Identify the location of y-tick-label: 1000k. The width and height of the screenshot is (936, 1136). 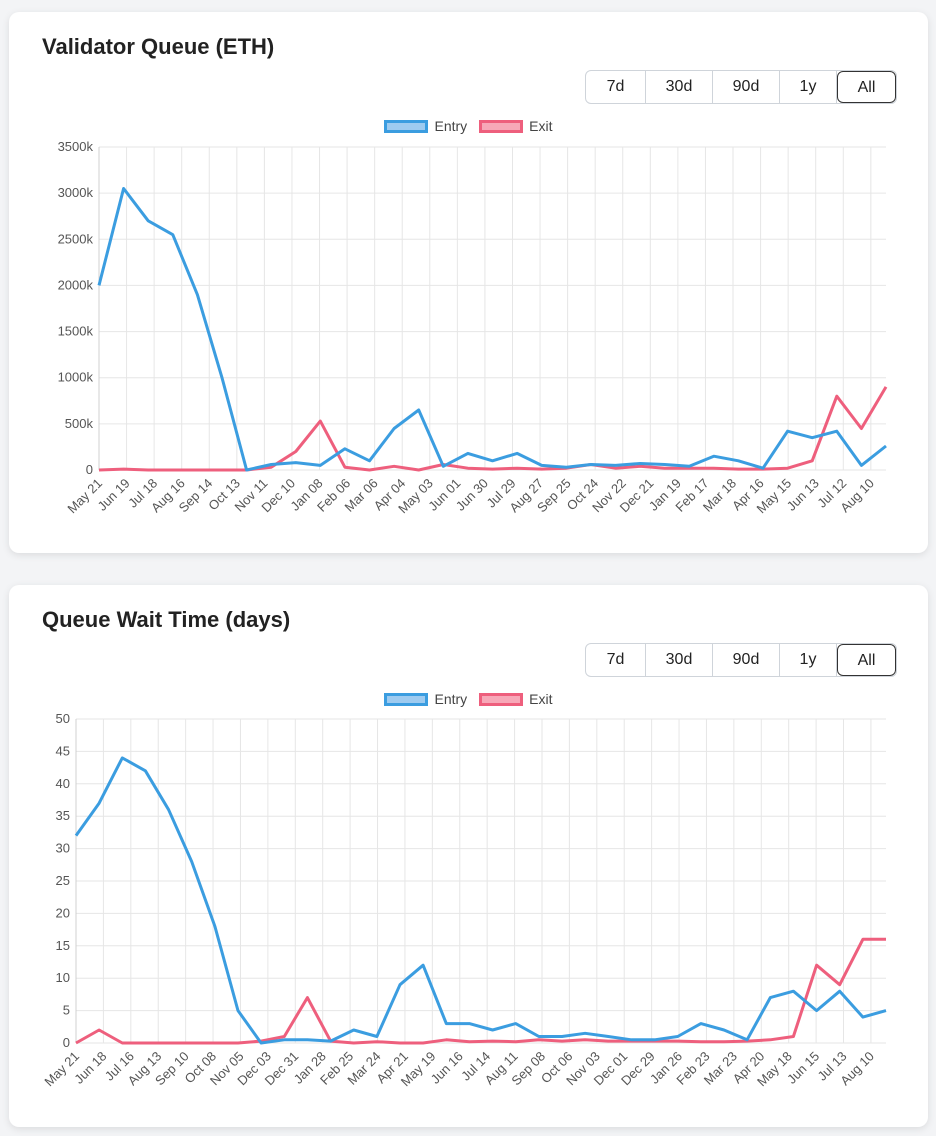
(76, 377).